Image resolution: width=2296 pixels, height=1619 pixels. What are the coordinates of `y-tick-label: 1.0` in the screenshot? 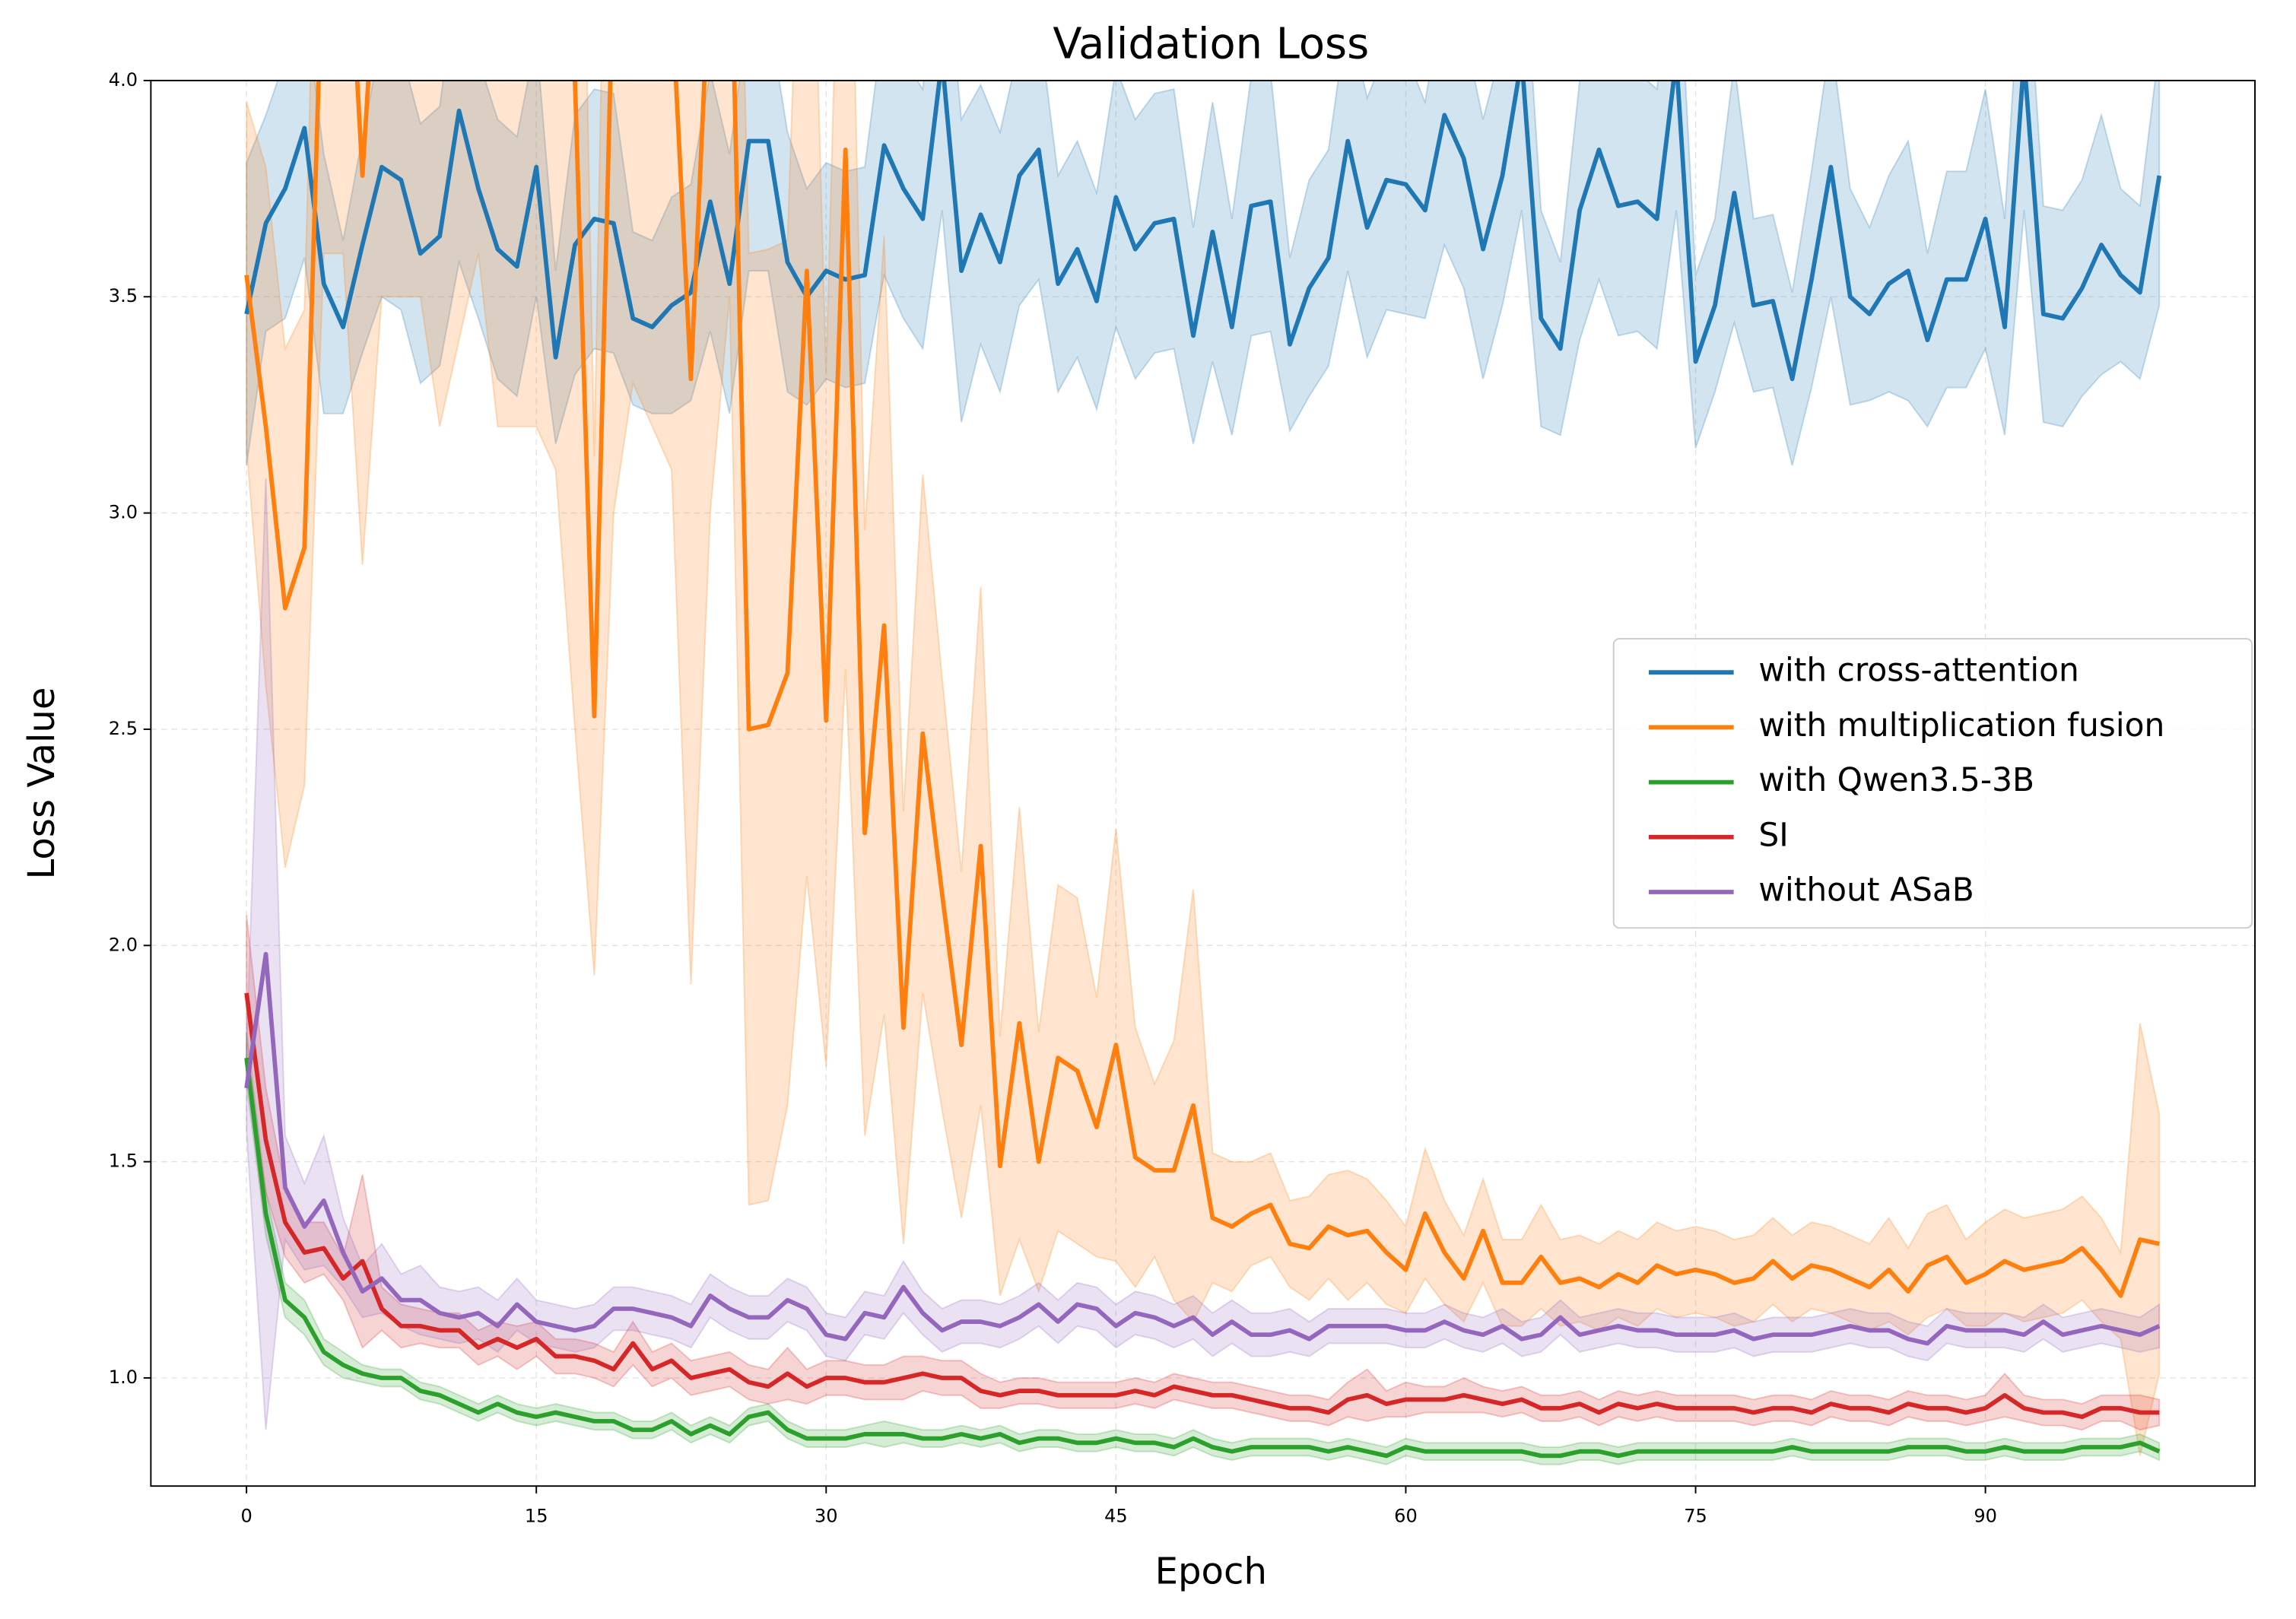 It's located at (124, 1377).